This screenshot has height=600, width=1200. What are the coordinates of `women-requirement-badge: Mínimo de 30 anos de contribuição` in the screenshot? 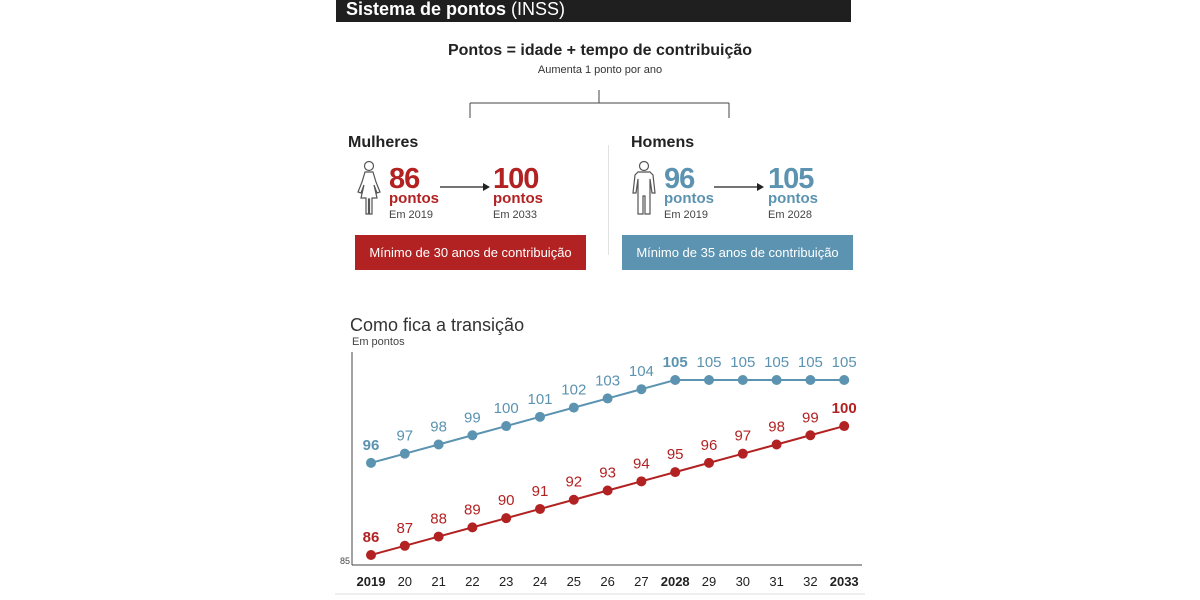 It's located at (470, 252).